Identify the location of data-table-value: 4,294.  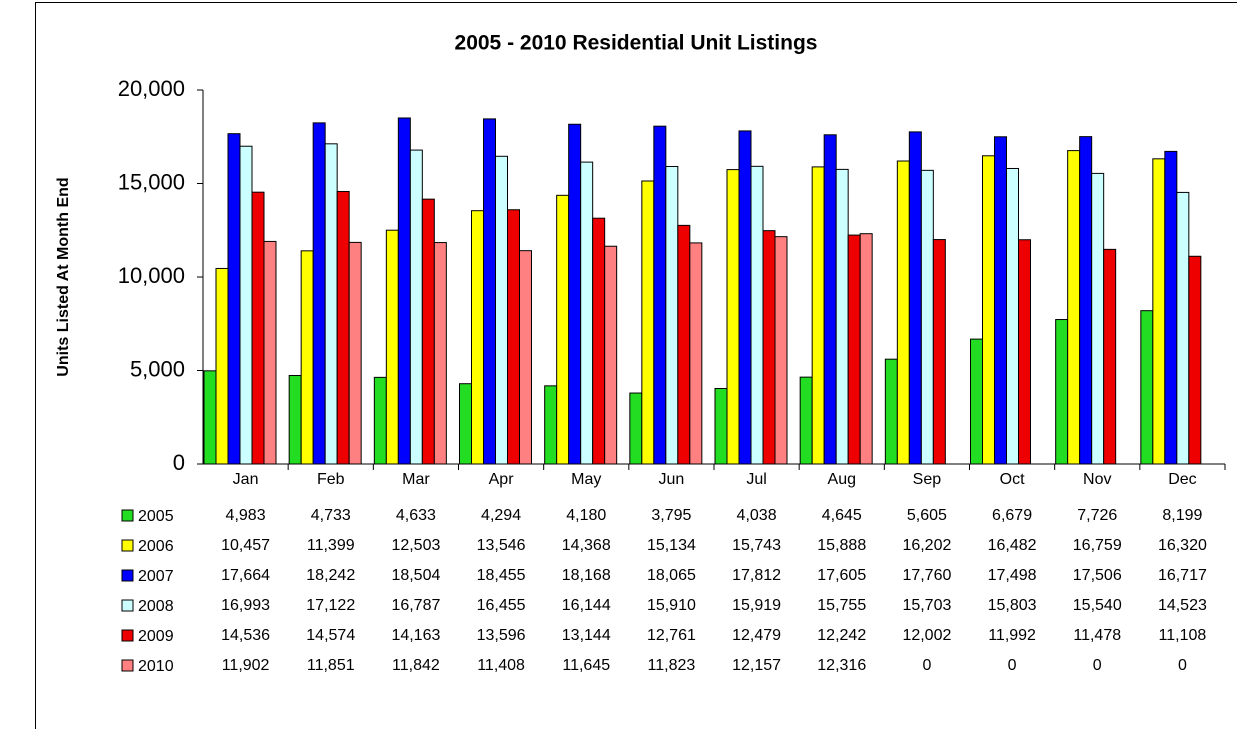
(501, 515).